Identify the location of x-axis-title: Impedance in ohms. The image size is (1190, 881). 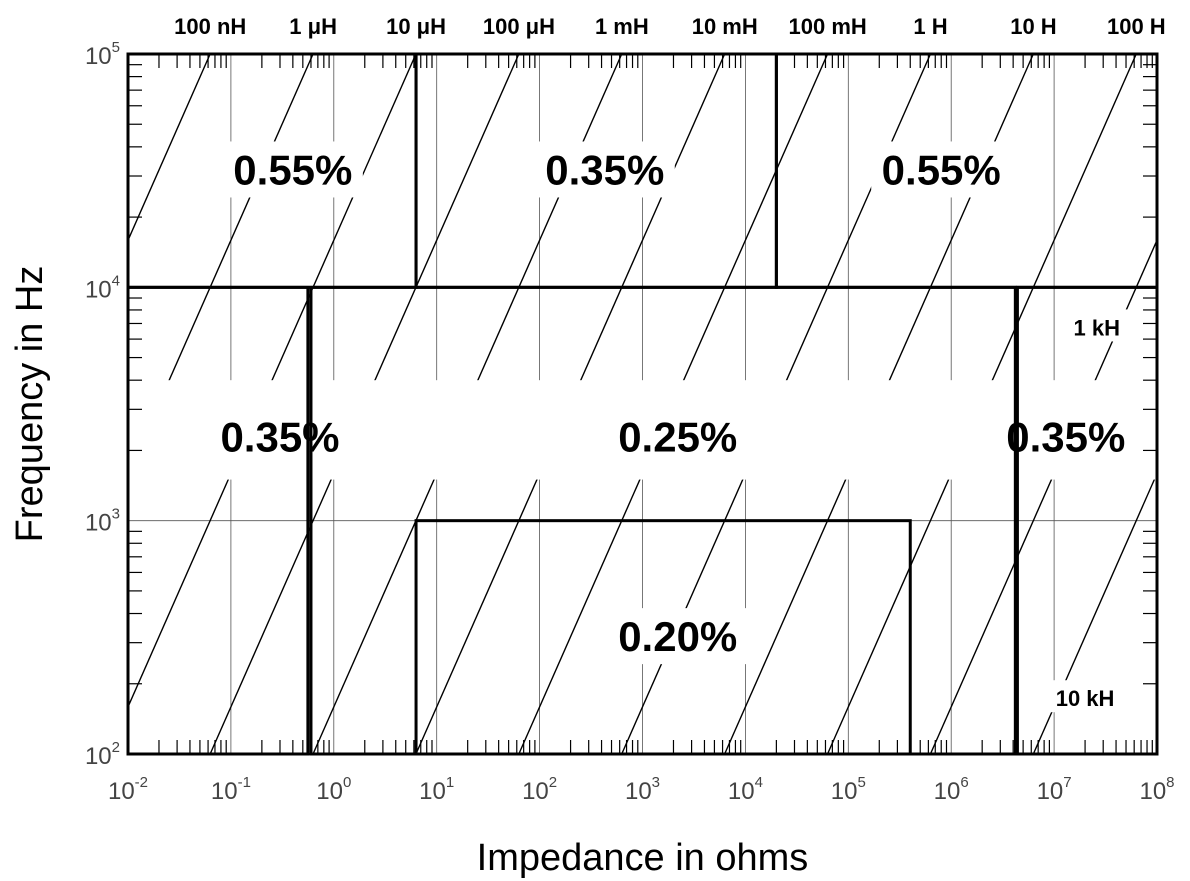
(643, 858).